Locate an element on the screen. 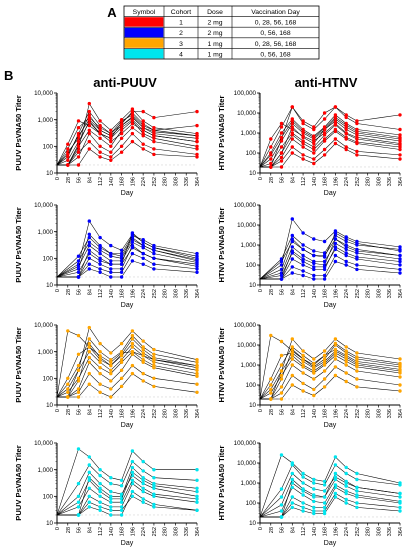 The height and width of the screenshot is (550, 403). x-tick-label: 112 is located at coordinates (304, 531).